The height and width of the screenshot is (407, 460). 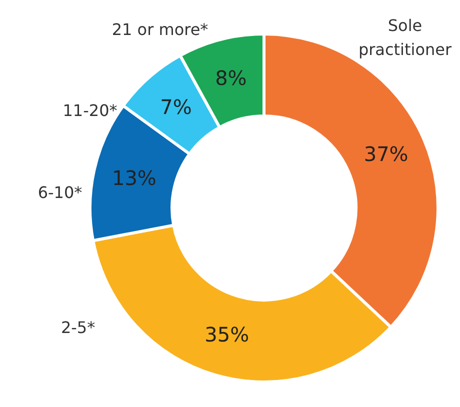 I want to click on data-label: 37%, so click(x=386, y=154).